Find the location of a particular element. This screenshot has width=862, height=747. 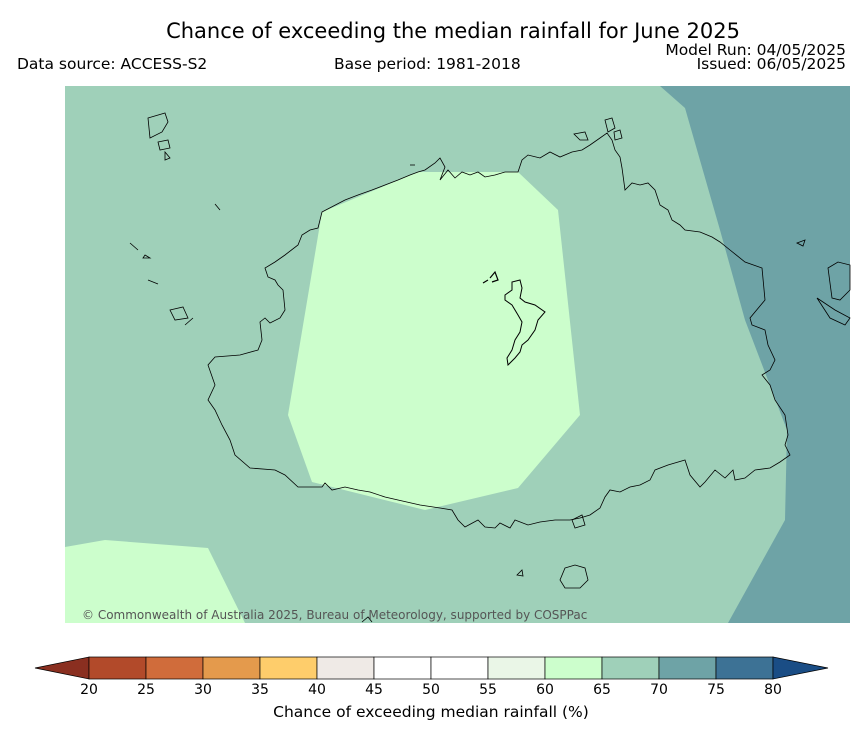

colorbar-segments is located at coordinates (431, 668).